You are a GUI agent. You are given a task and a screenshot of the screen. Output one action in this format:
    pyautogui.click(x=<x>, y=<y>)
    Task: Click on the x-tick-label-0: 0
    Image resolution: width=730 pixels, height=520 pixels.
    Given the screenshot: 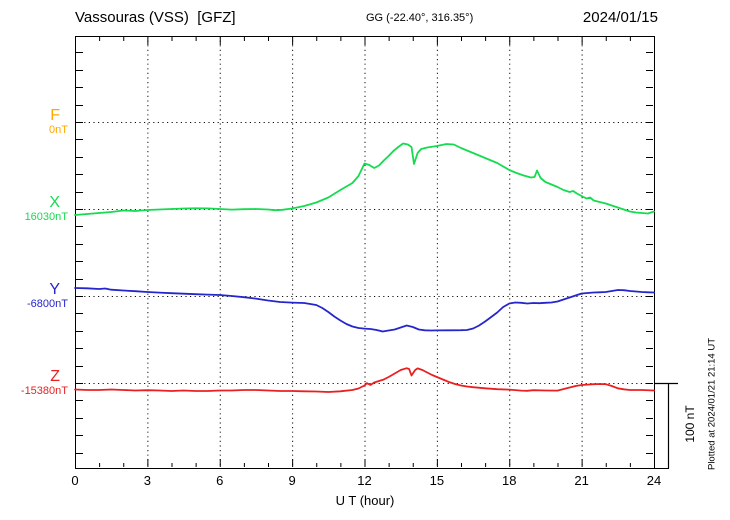 What is the action you would take?
    pyautogui.click(x=75, y=480)
    